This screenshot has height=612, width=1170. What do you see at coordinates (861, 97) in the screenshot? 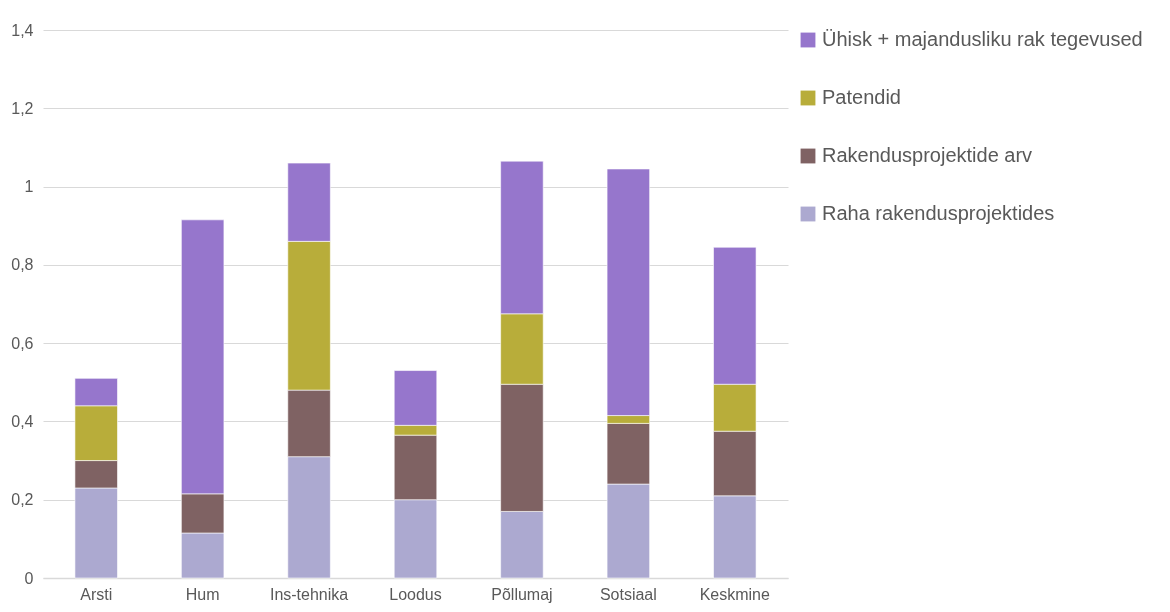
I see `legend-label: Patendid` at bounding box center [861, 97].